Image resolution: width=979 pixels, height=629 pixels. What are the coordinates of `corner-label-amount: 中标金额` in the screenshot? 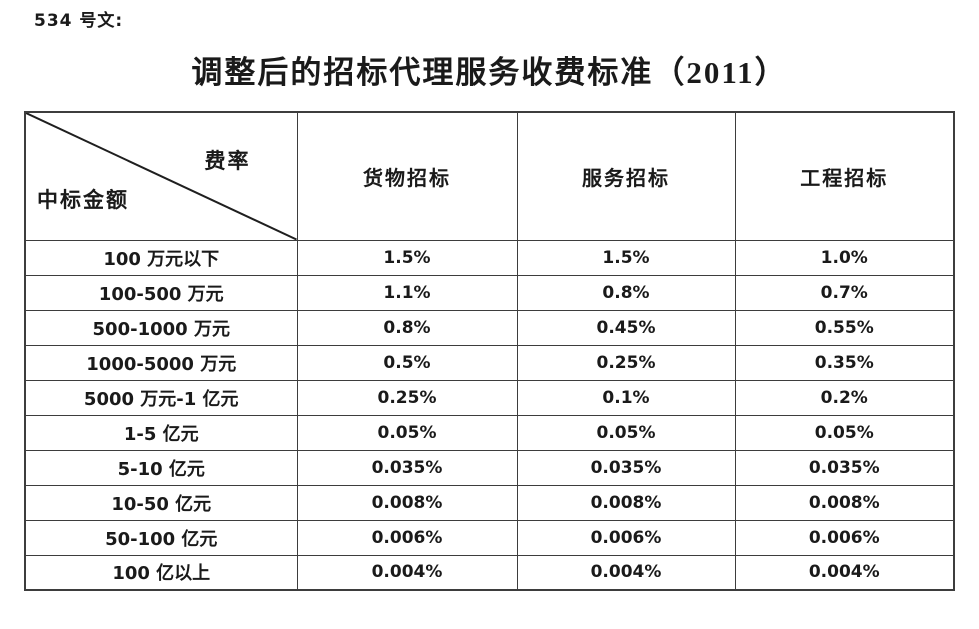 It's located at (83, 199).